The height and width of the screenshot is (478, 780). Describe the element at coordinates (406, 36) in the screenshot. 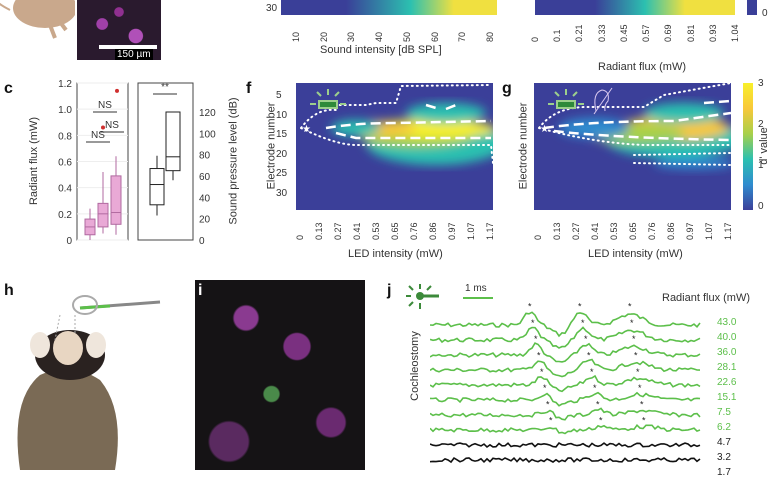

I see `x-tick: 50` at that location.